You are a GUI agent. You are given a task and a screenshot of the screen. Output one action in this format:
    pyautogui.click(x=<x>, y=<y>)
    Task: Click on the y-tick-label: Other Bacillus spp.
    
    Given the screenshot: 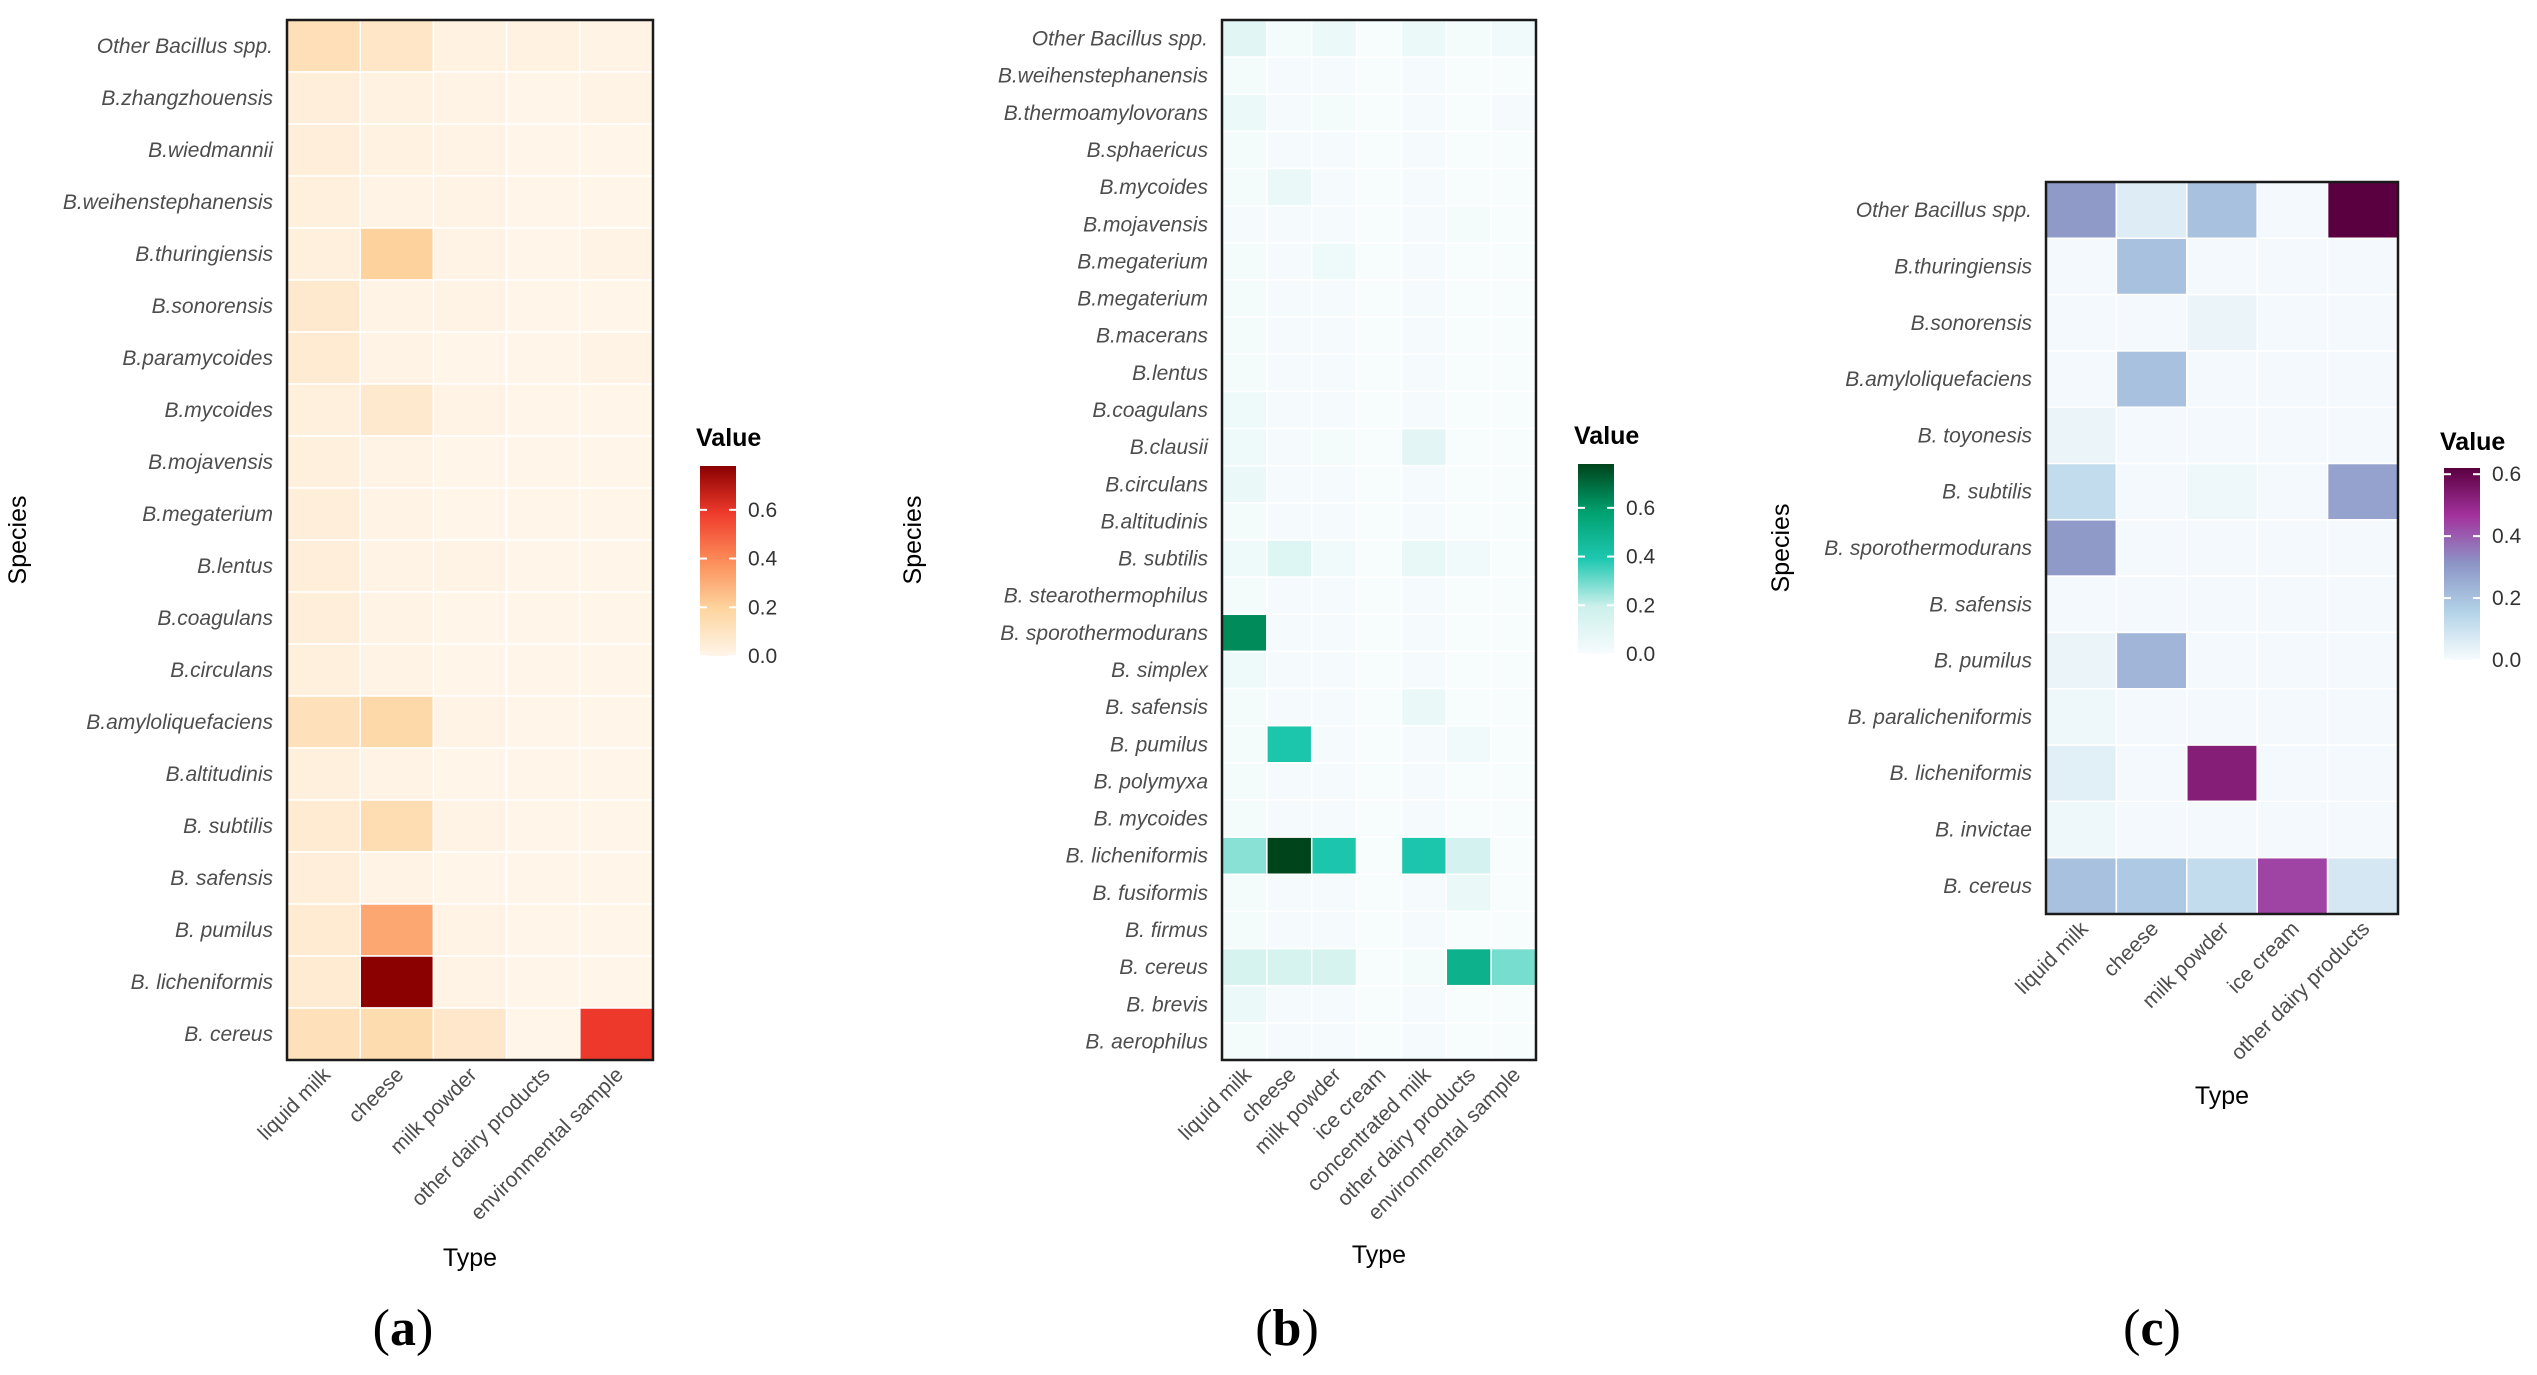 What is the action you would take?
    pyautogui.click(x=1944, y=210)
    